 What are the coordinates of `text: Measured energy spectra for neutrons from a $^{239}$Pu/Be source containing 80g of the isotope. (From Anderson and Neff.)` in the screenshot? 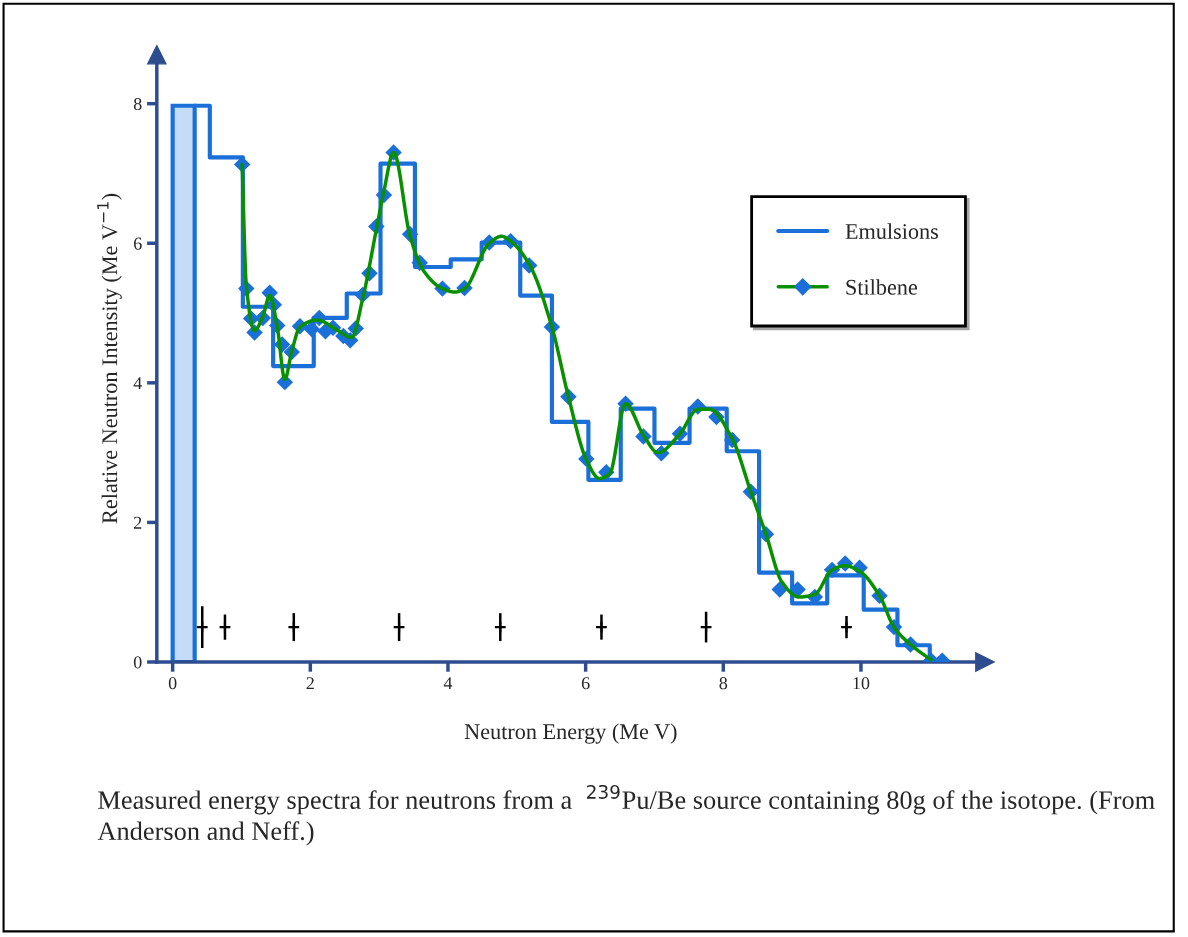 It's located at (626, 815).